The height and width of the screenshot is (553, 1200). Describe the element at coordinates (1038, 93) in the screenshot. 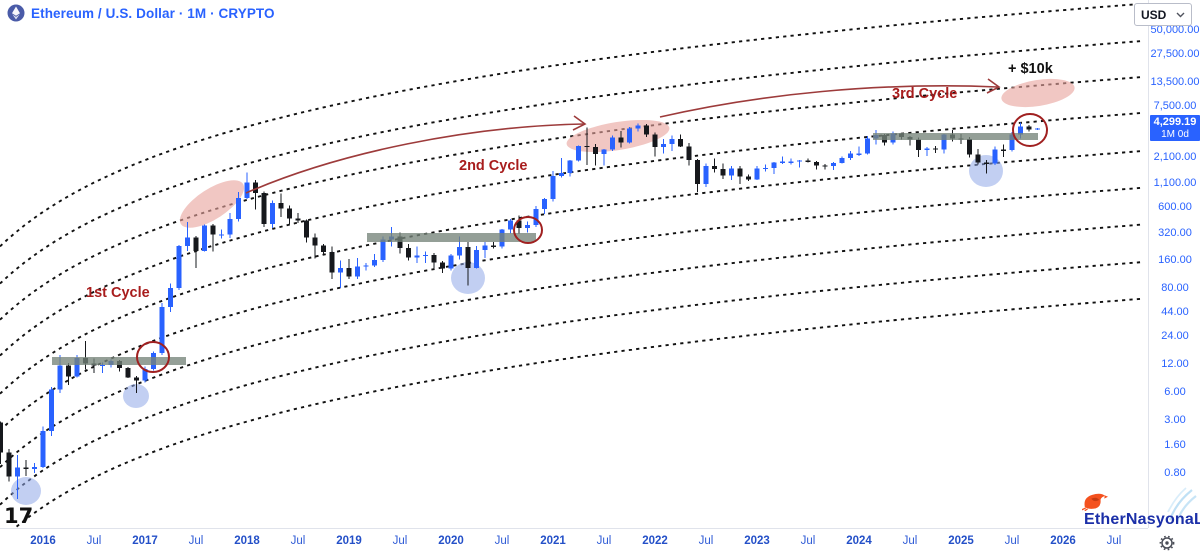

I see `cycle-top-ellipse` at that location.